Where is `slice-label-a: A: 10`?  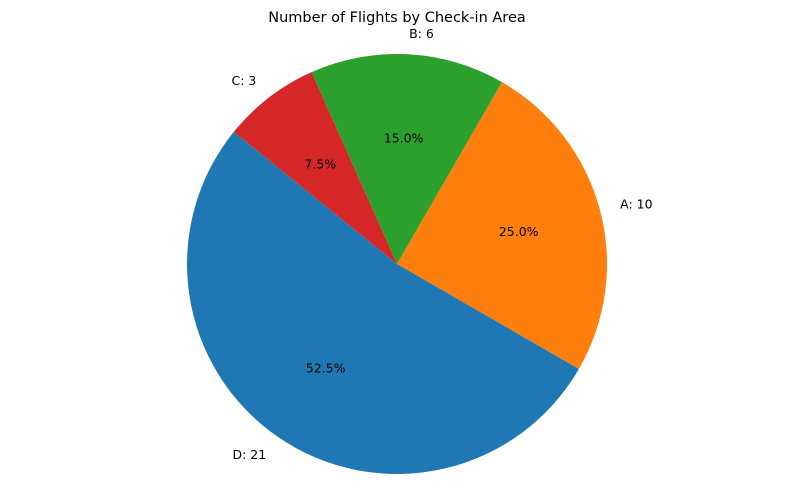 slice-label-a: A: 10 is located at coordinates (636, 204).